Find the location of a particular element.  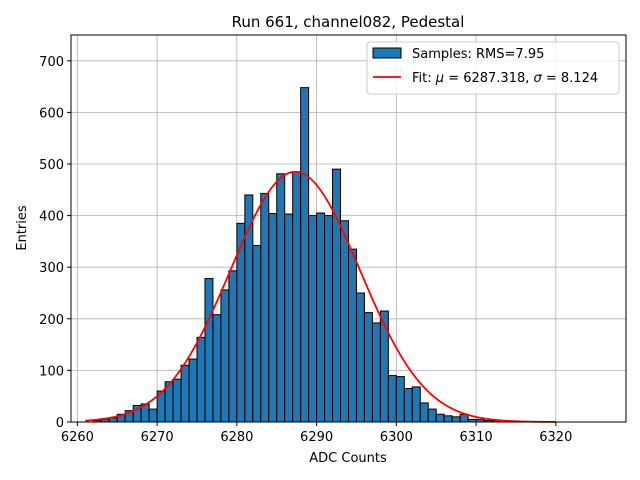

y-tick-label: 400 is located at coordinates (51, 217).